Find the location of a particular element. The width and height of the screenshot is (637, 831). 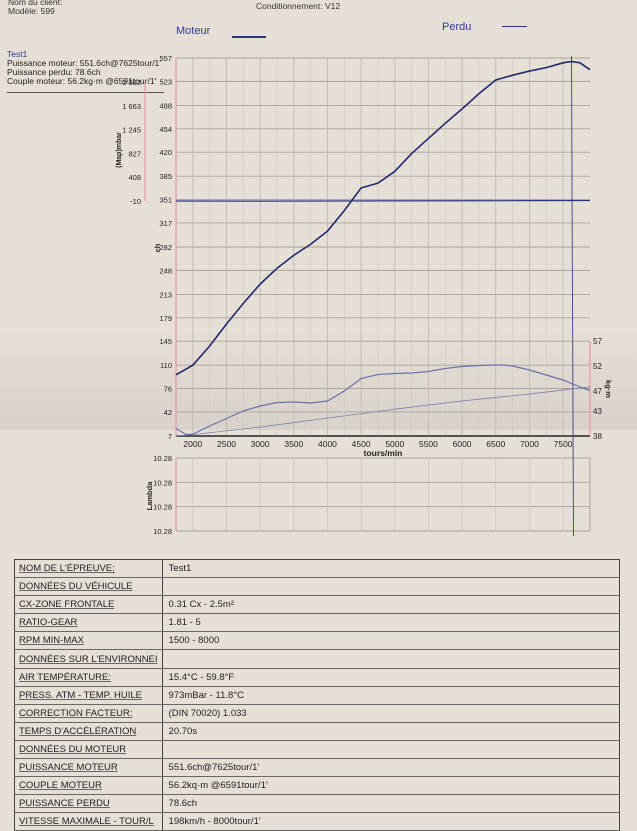

y2-tick: 57 is located at coordinates (597, 341).